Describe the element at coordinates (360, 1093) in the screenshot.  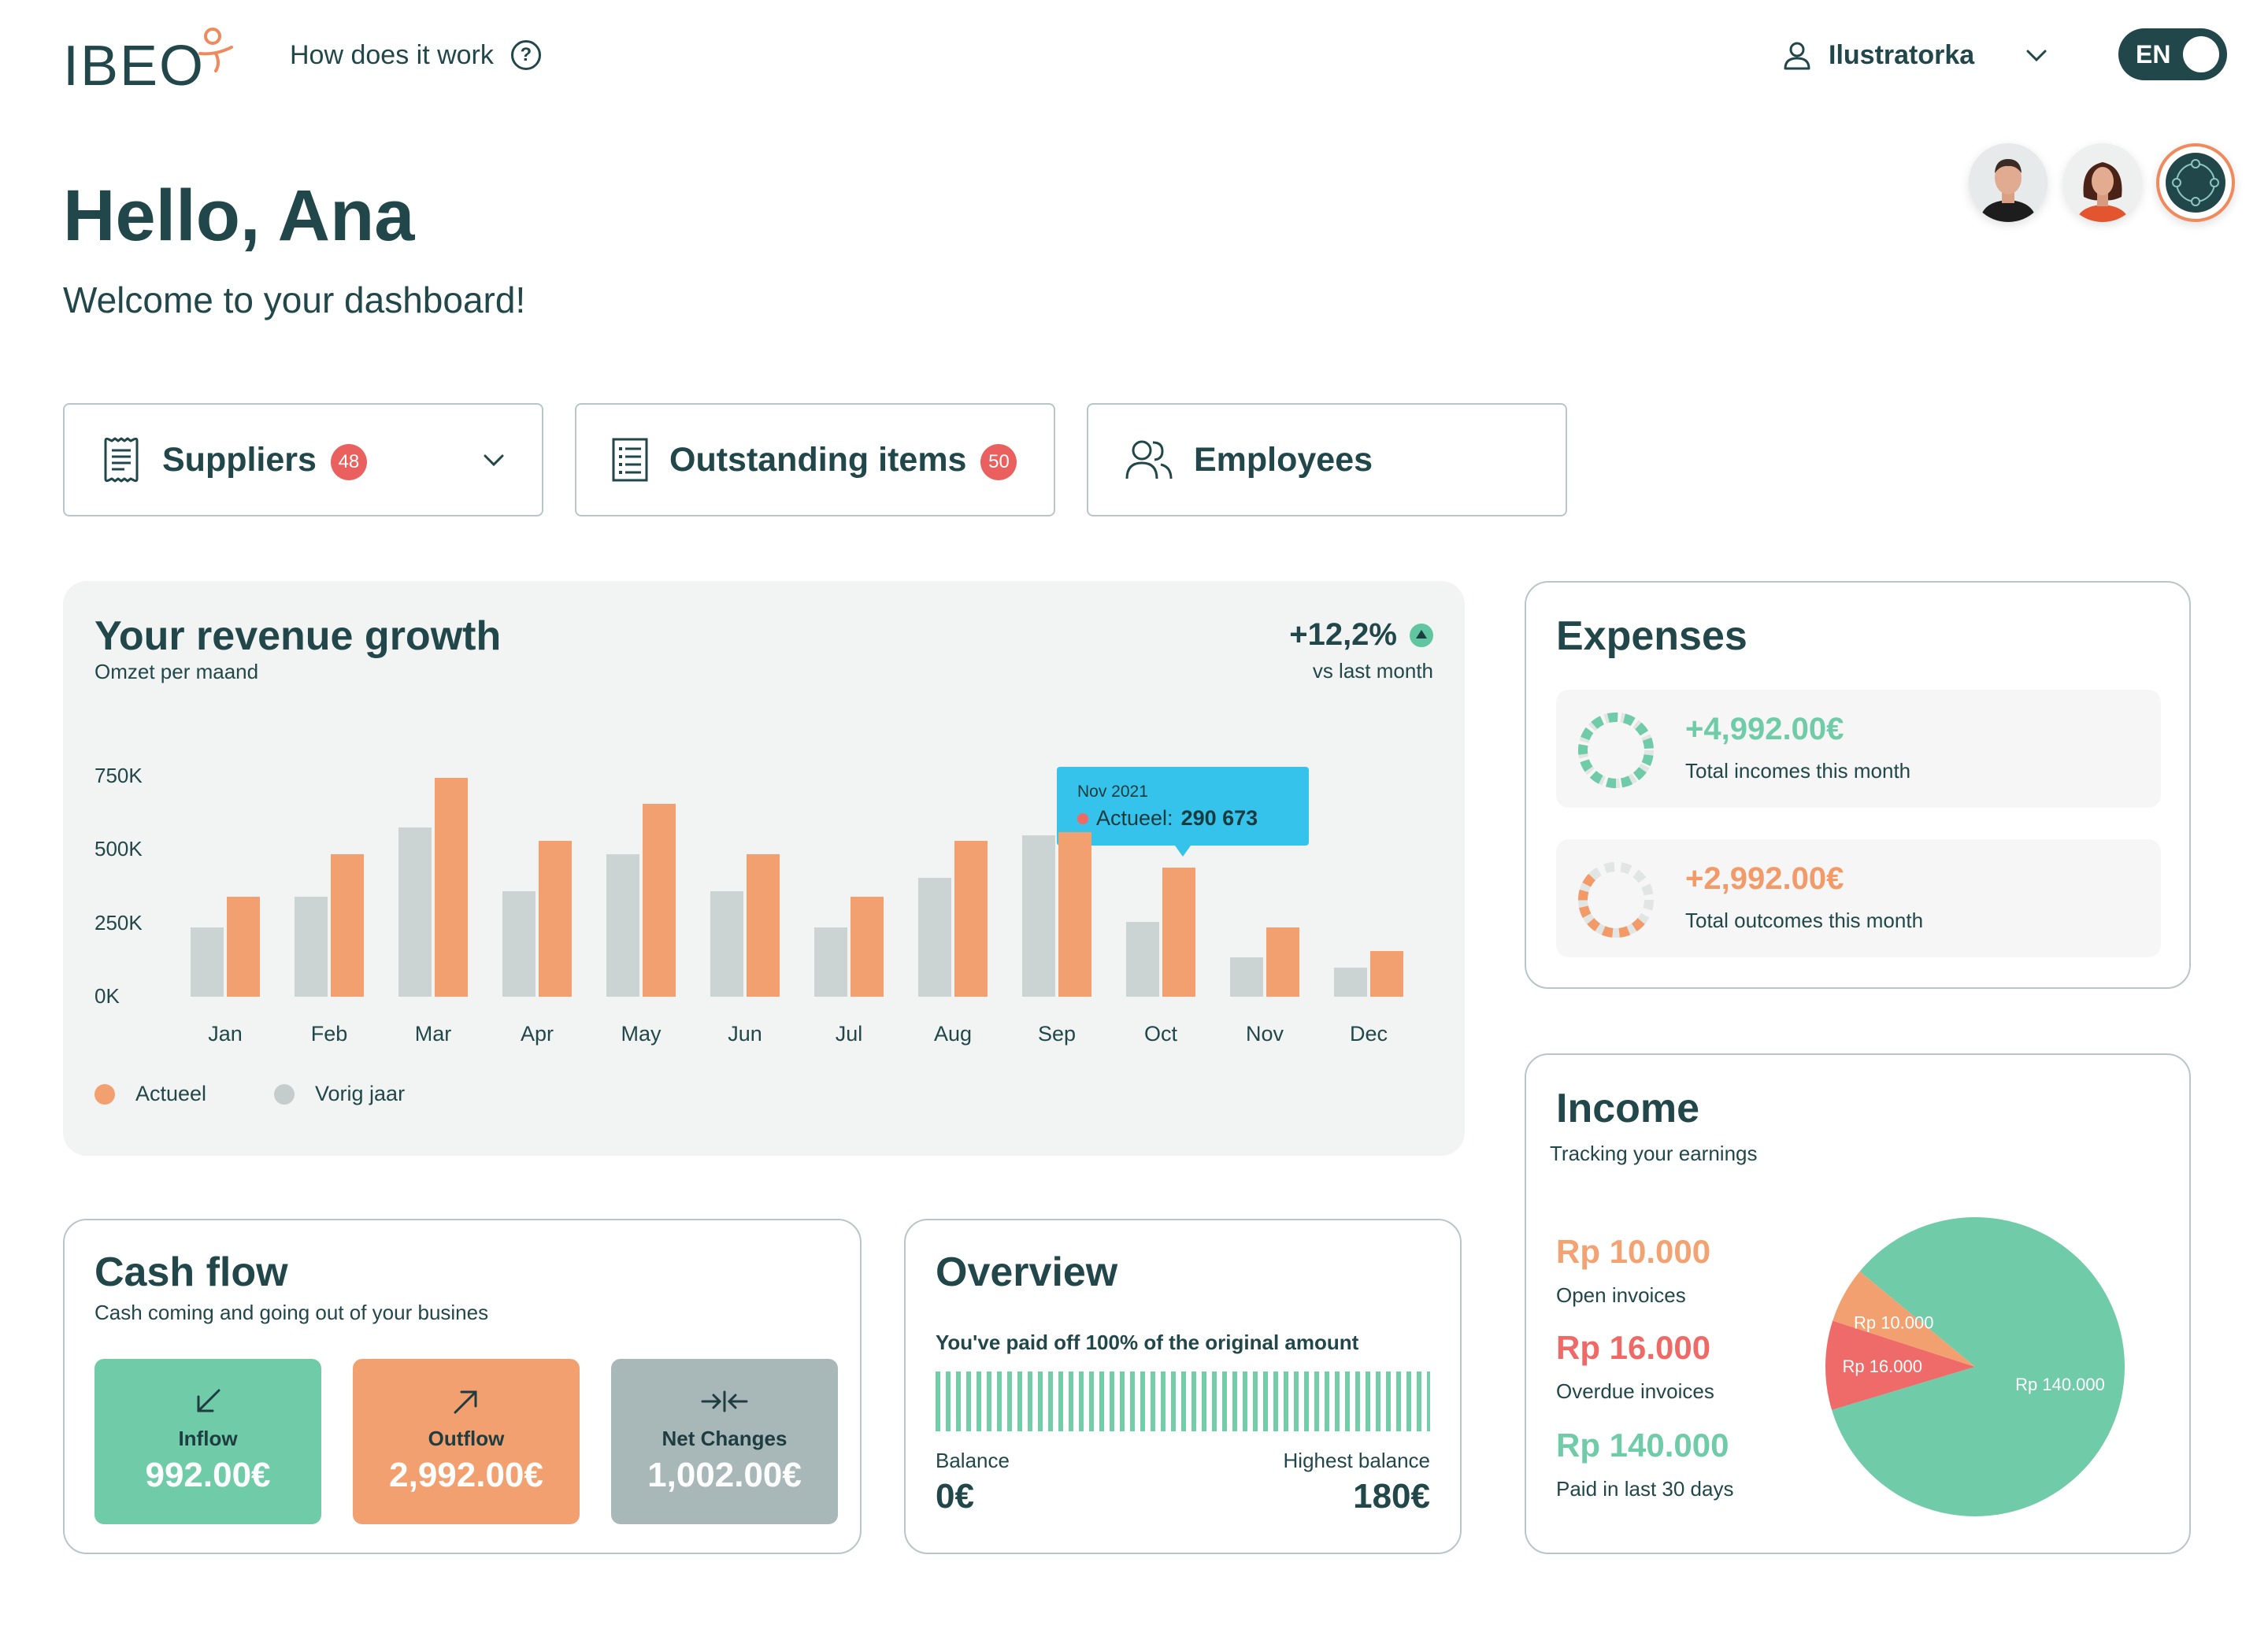
I see `legend-label-vorig-jaar: Vorig jaar` at that location.